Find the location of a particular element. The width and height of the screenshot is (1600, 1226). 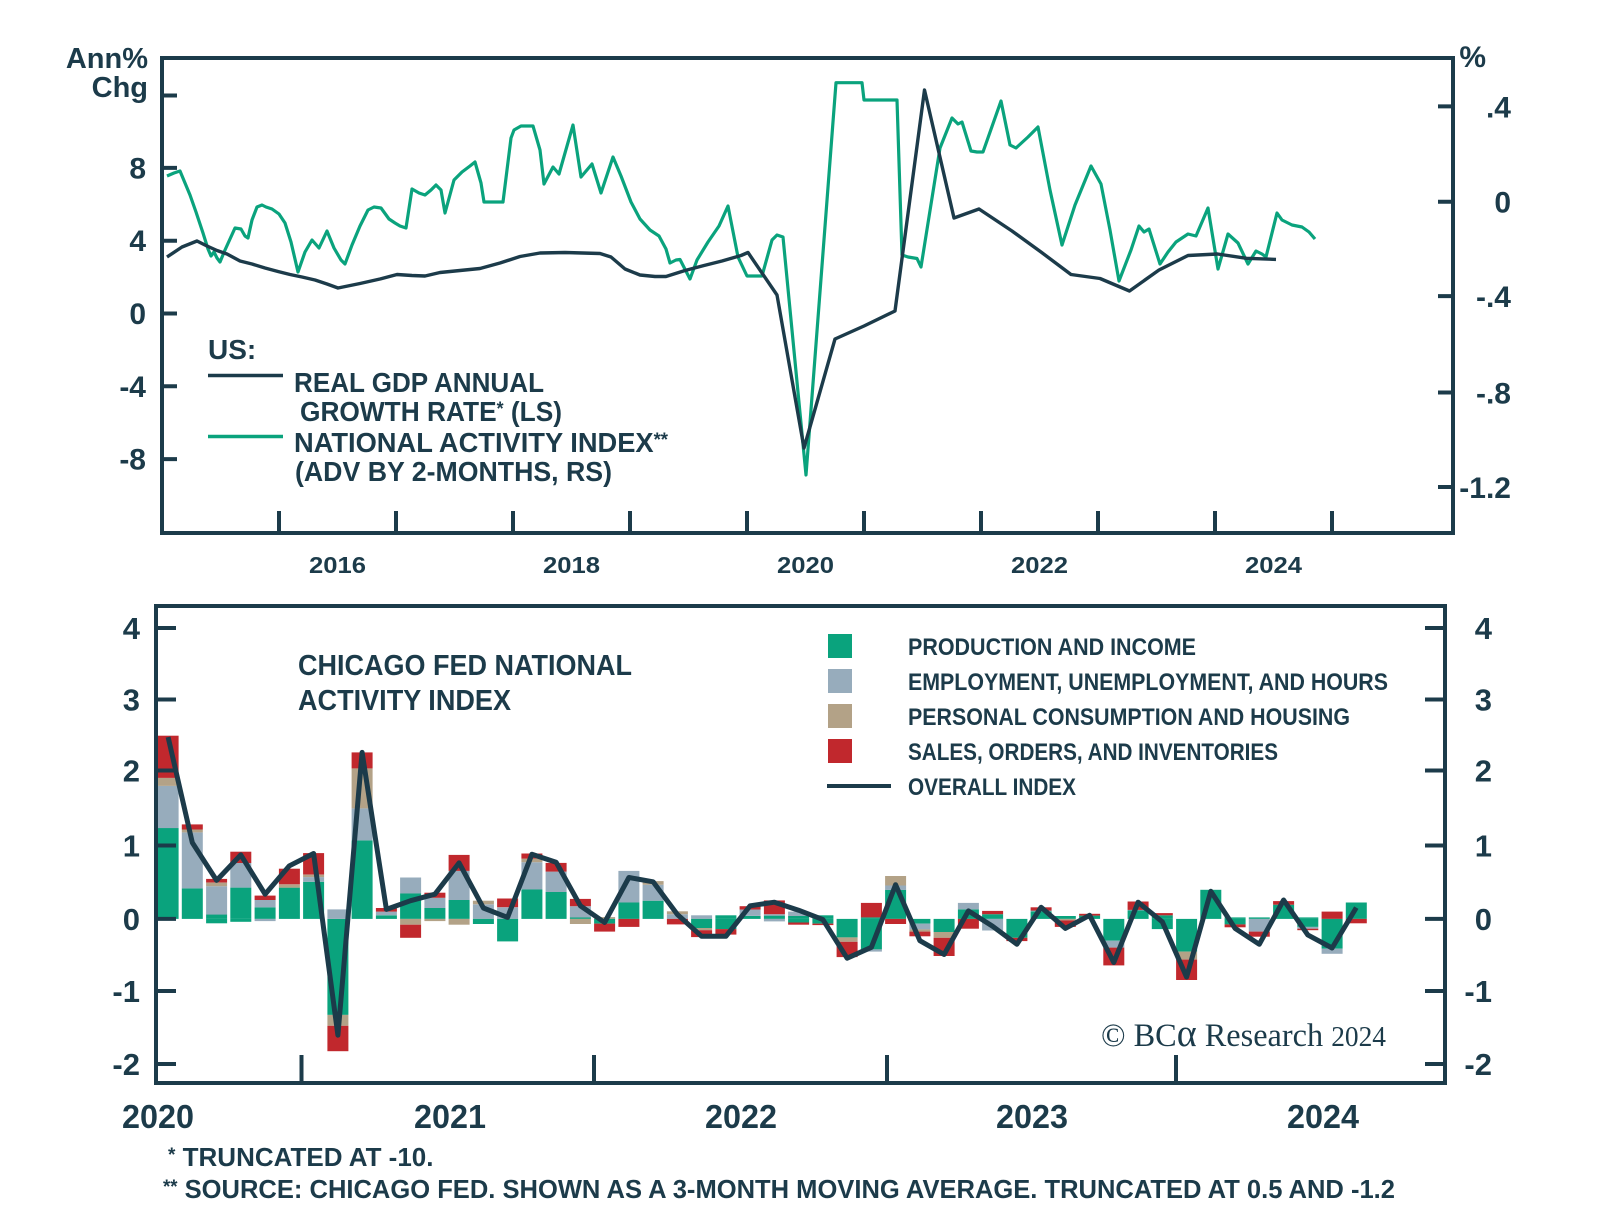

svg-text:PERSONAL CONSUMPTION AND HOUSI: PERSONAL CONSUMPTION AND HOUSING is located at coordinates (1129, 717).